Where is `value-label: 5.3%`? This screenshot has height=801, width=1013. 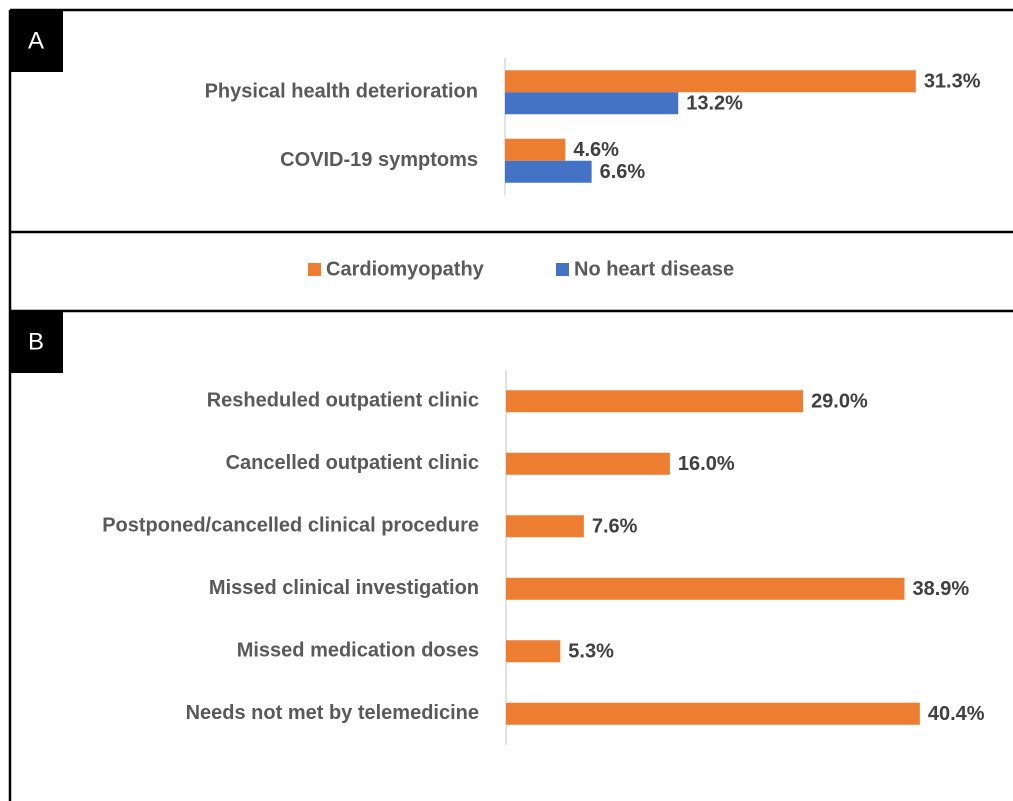
value-label: 5.3% is located at coordinates (591, 652).